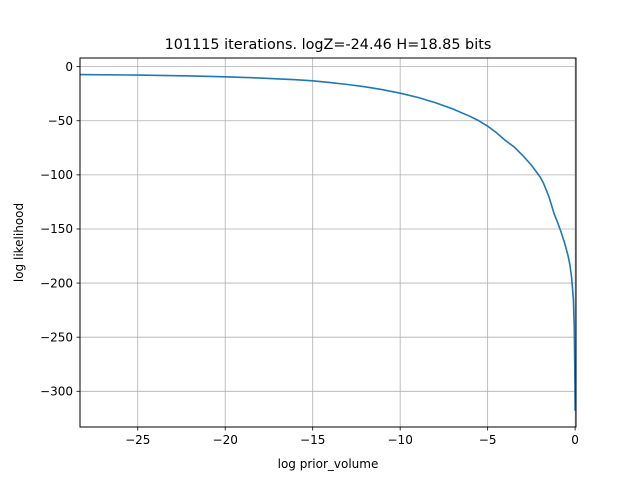 The image size is (640, 485). Describe the element at coordinates (19, 242) in the screenshot. I see `y-axis-label: log likelihood` at that location.